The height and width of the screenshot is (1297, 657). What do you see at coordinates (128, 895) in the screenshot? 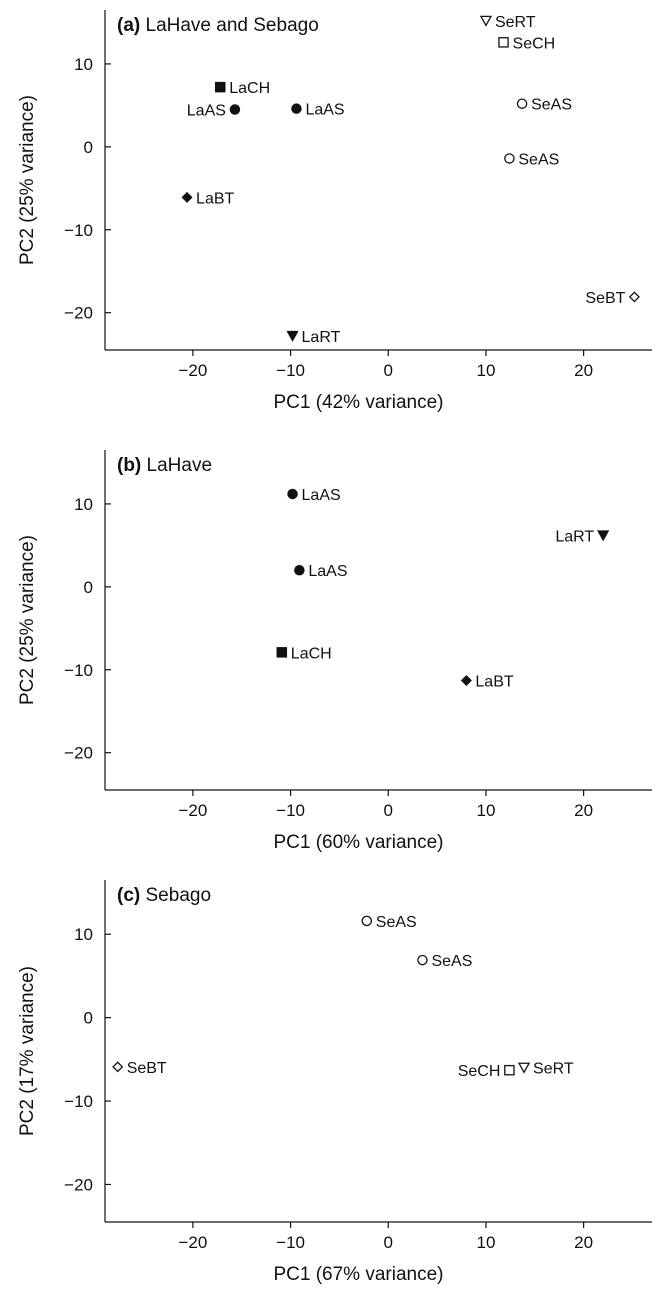
I see `panel-tag: (c)` at bounding box center [128, 895].